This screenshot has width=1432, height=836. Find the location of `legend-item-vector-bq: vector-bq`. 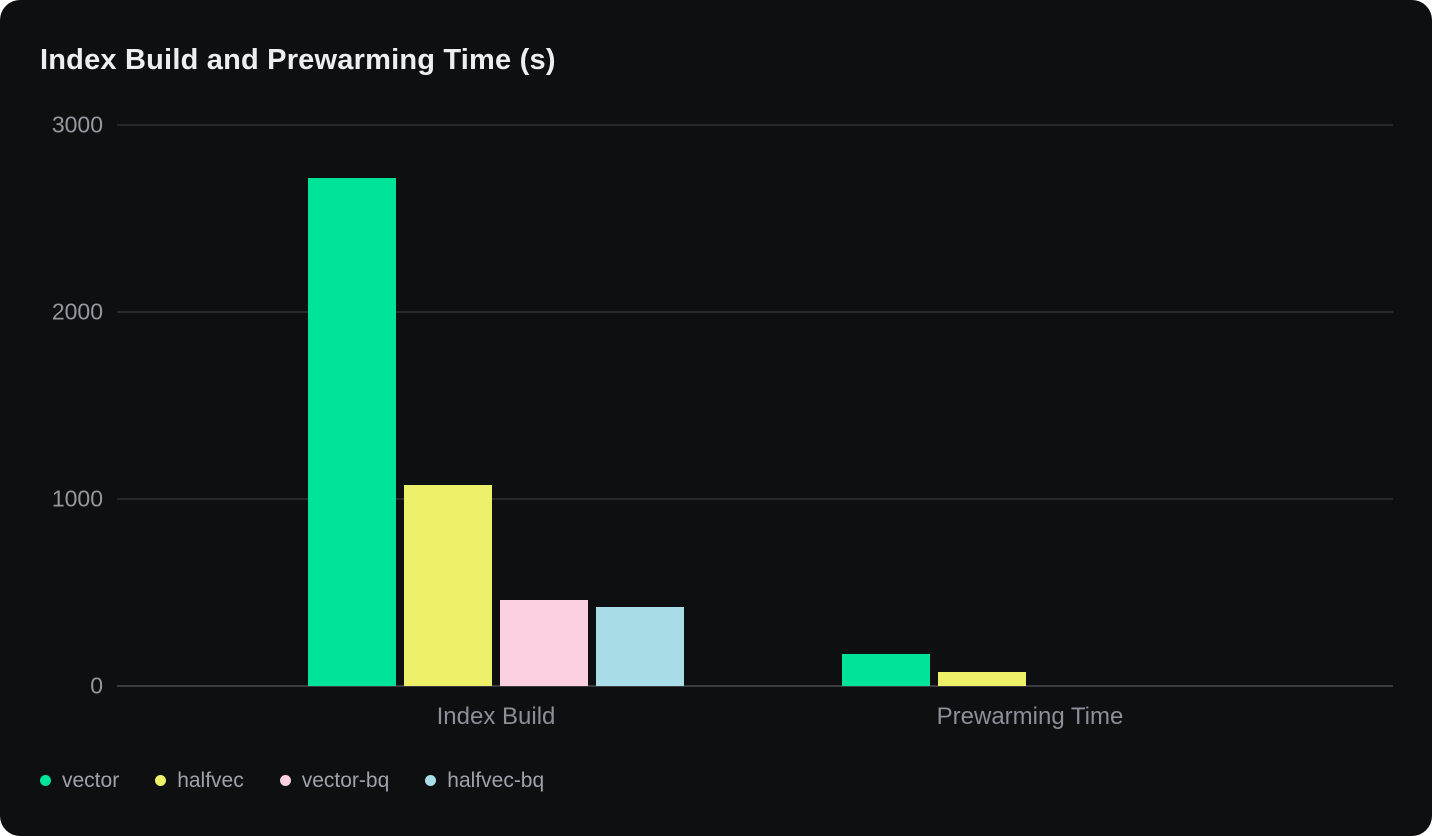

legend-item-vector-bq: vector-bq is located at coordinates (334, 780).